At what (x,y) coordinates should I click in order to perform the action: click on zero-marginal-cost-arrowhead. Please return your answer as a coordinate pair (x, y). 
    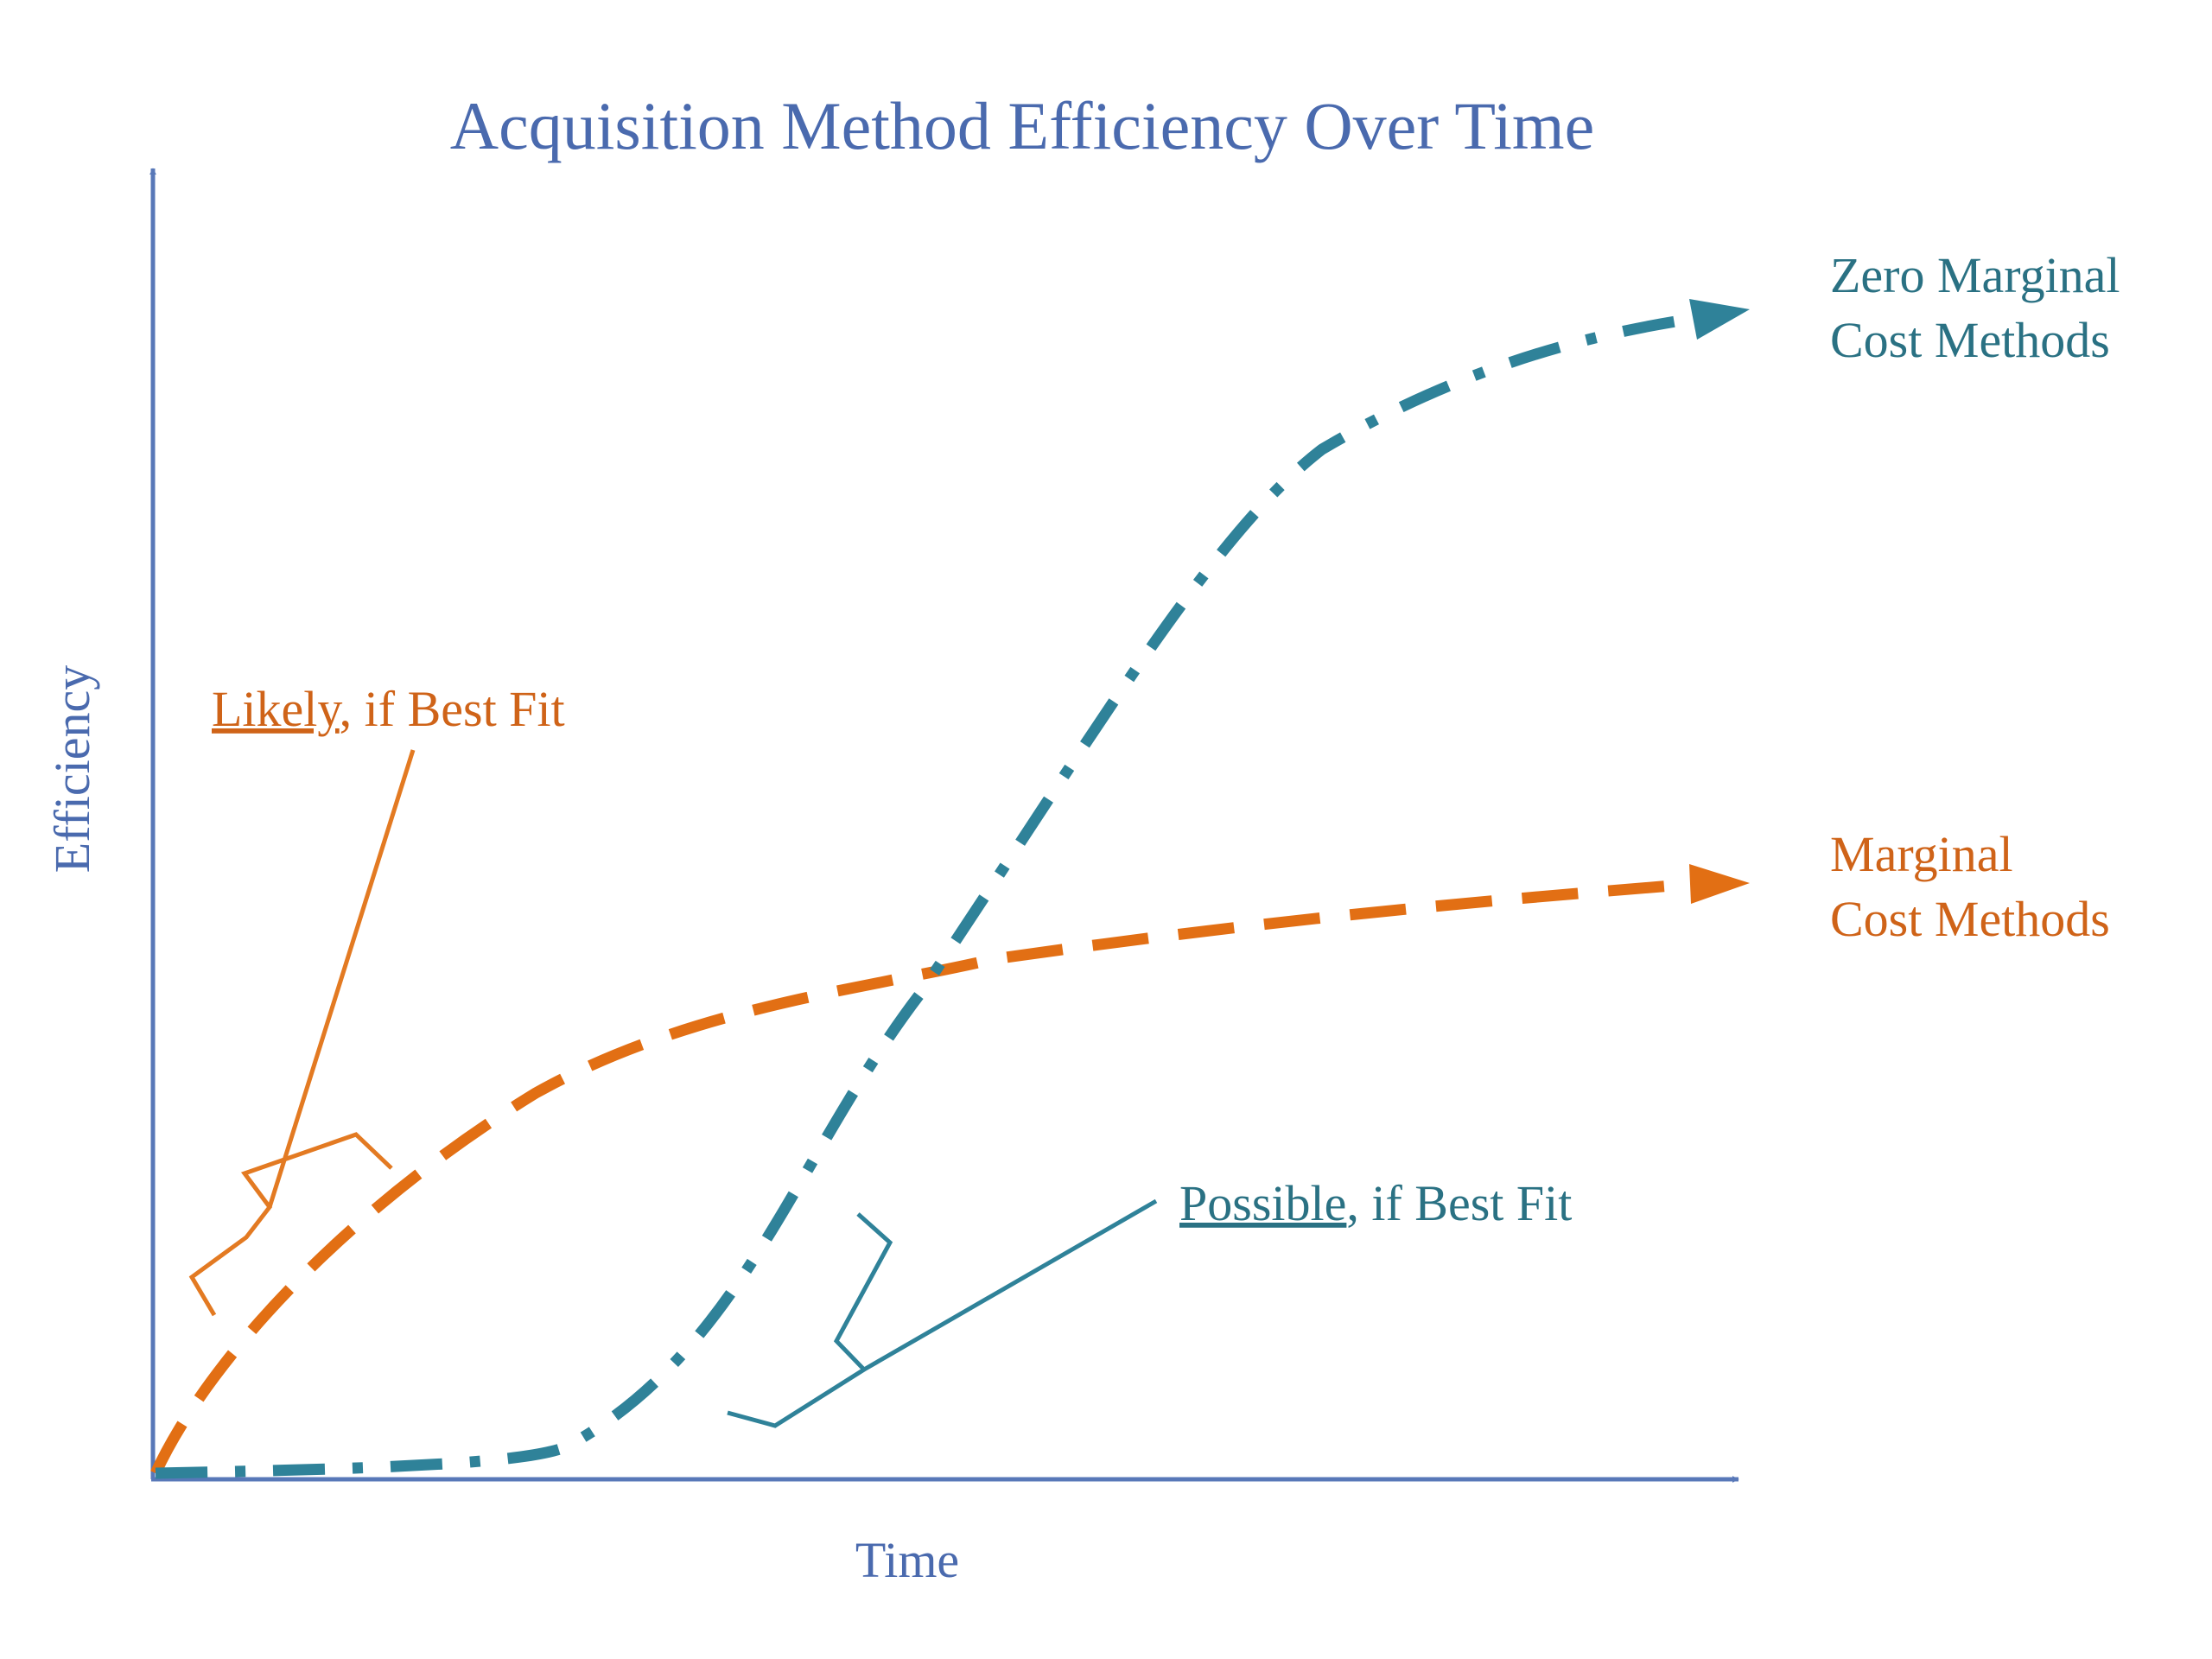
    Looking at the image, I should click on (1719, 319).